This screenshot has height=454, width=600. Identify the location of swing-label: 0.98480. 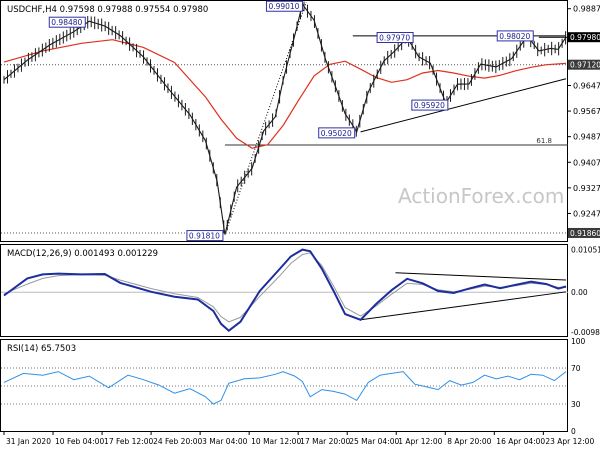
(66, 22).